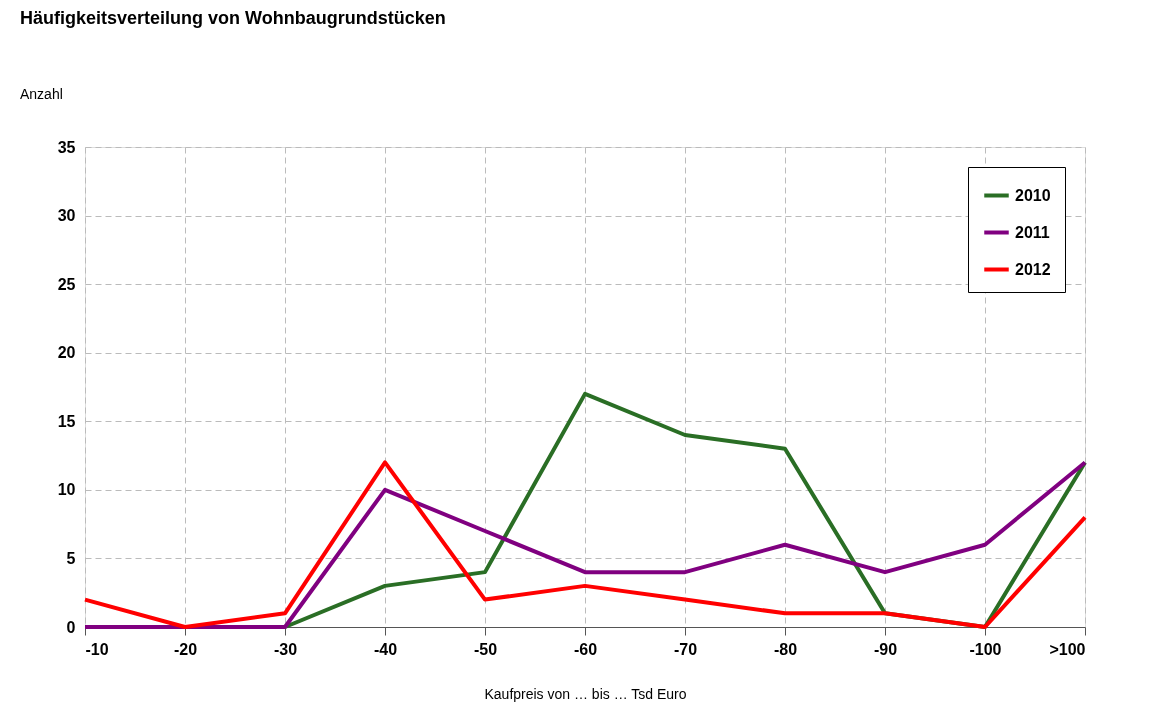 This screenshot has width=1171, height=718. I want to click on y-tick-label: 20, so click(66, 353).